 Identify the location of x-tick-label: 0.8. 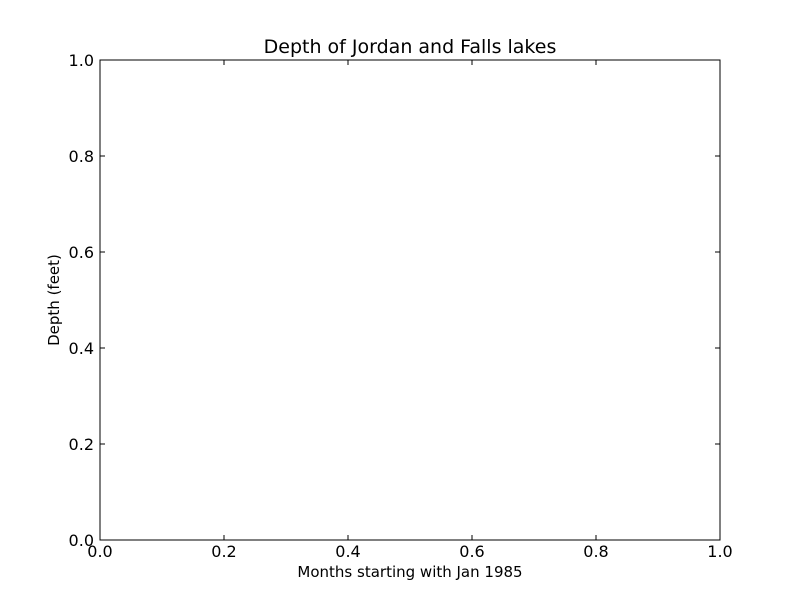
(595, 551).